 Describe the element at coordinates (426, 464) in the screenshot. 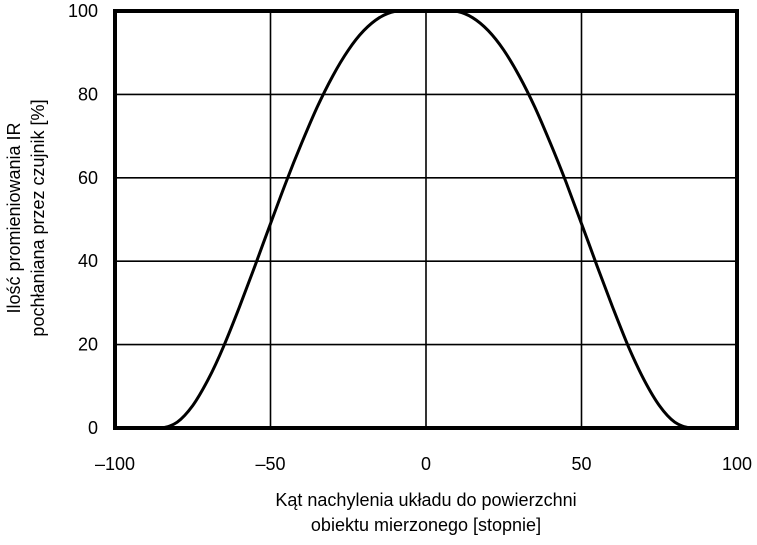

I see `x-tick-label: 0` at that location.